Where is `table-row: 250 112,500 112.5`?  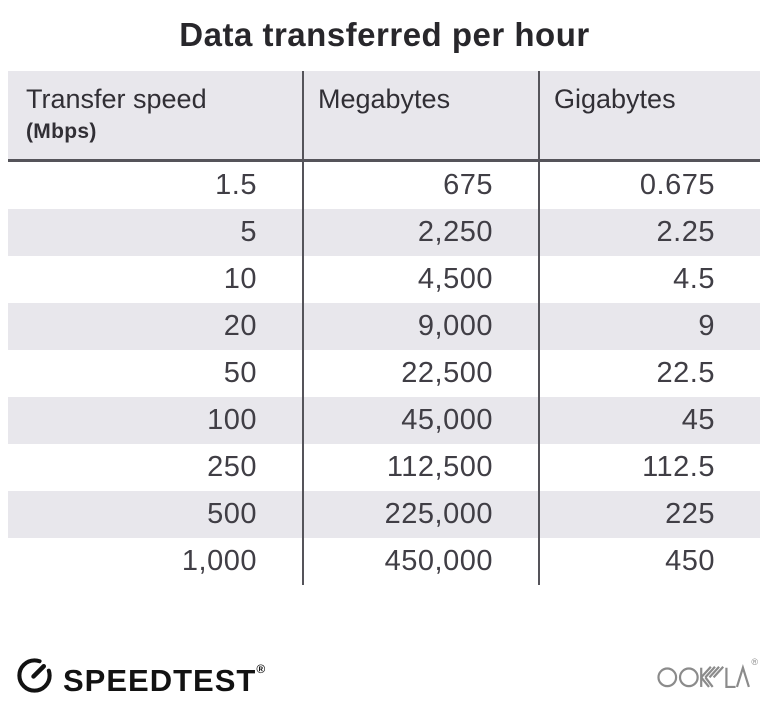
table-row: 250 112,500 112.5 is located at coordinates (384, 467).